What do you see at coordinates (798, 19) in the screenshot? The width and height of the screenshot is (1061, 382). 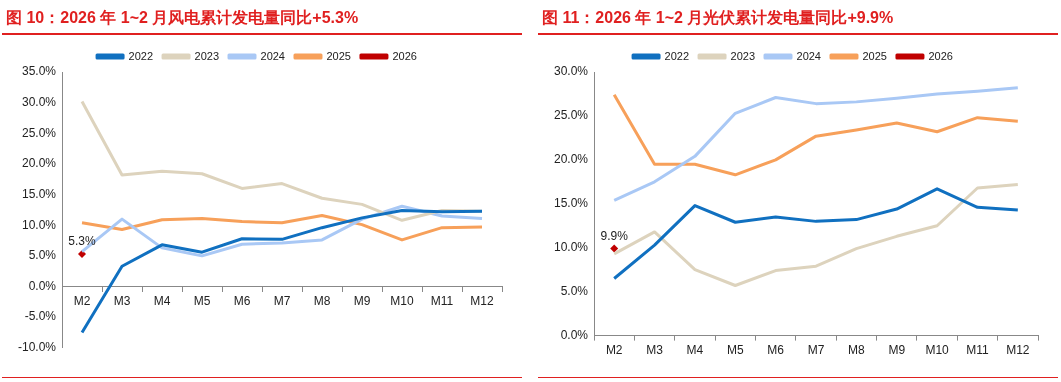 I see `chart-title: 图 11：2026 年 1~2 月光伏累计发电量同比+9.9%` at bounding box center [798, 19].